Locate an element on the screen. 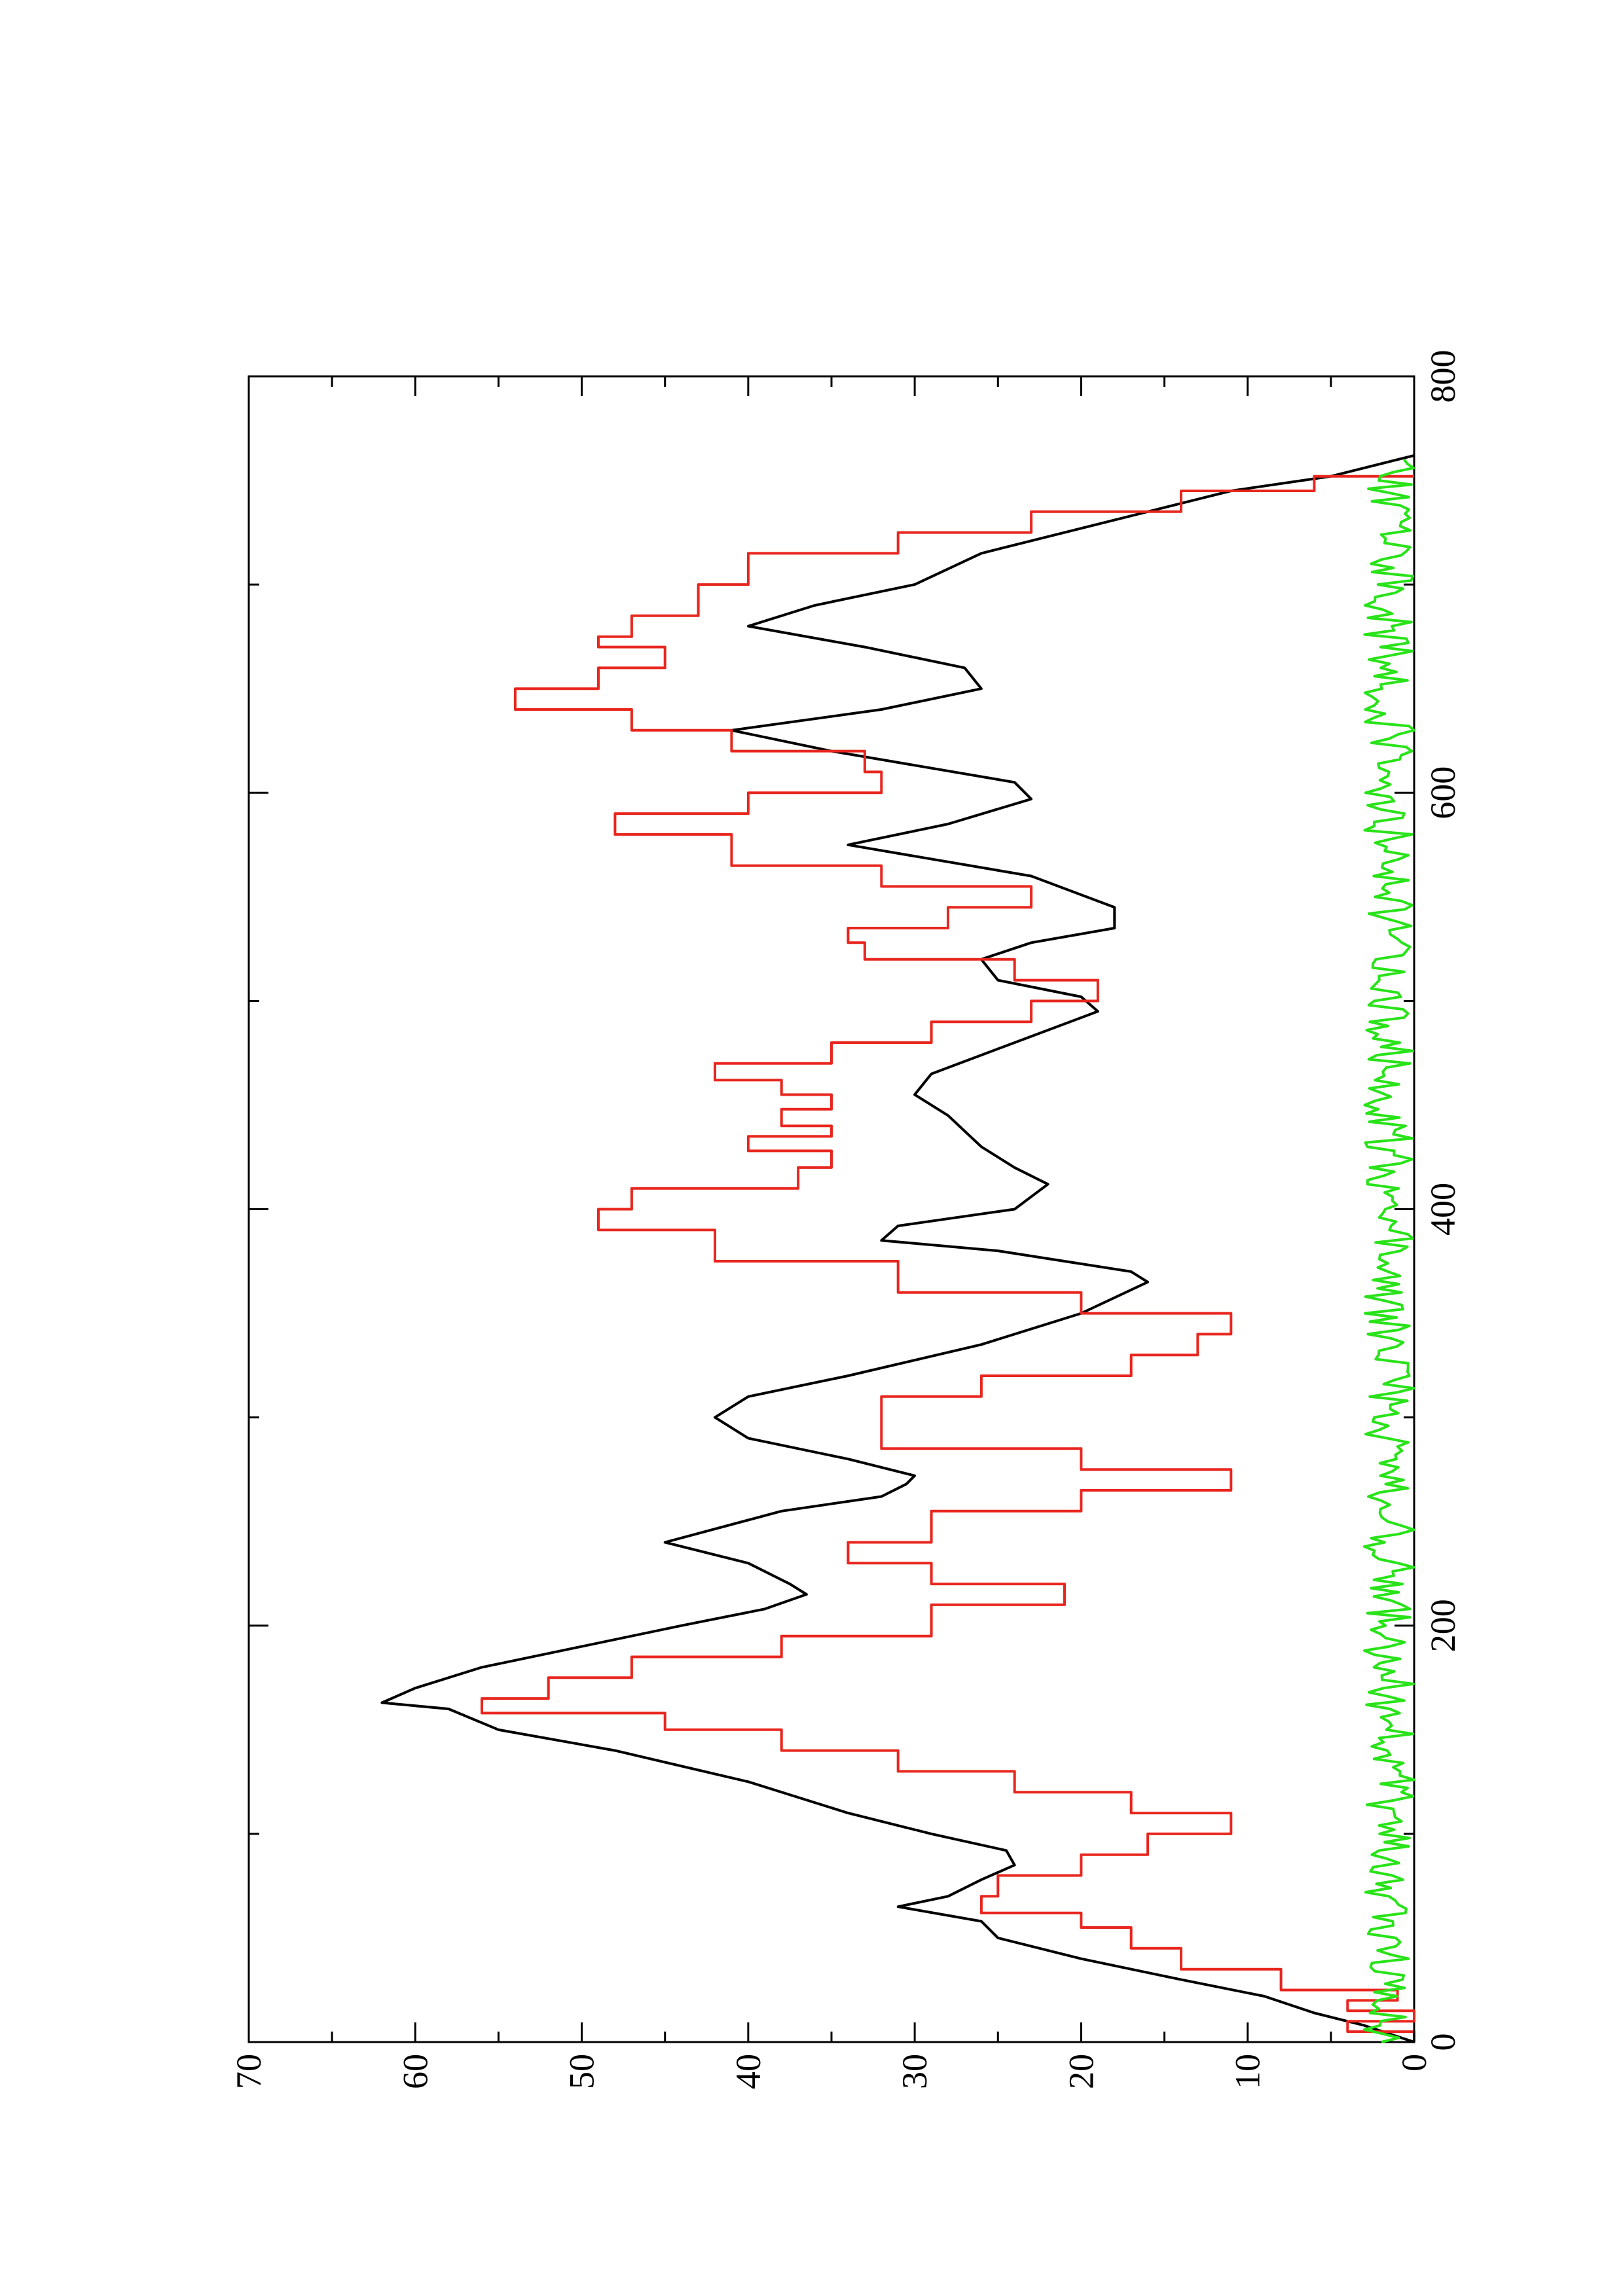  x-tick-label: 200 is located at coordinates (1443, 1625).